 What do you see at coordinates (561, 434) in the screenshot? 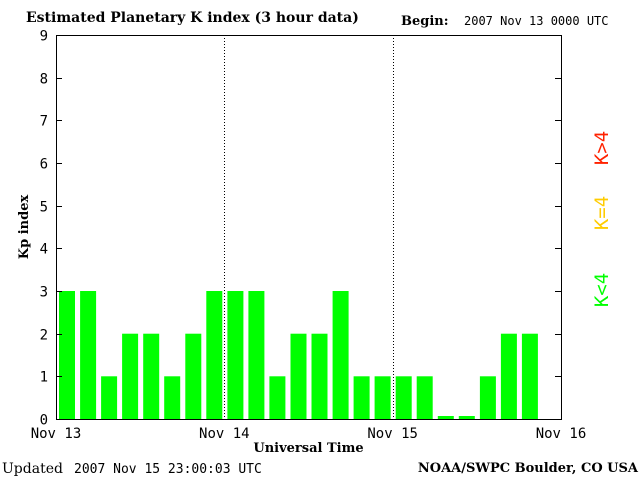
I see `x-tick-label: Nov 16` at bounding box center [561, 434].